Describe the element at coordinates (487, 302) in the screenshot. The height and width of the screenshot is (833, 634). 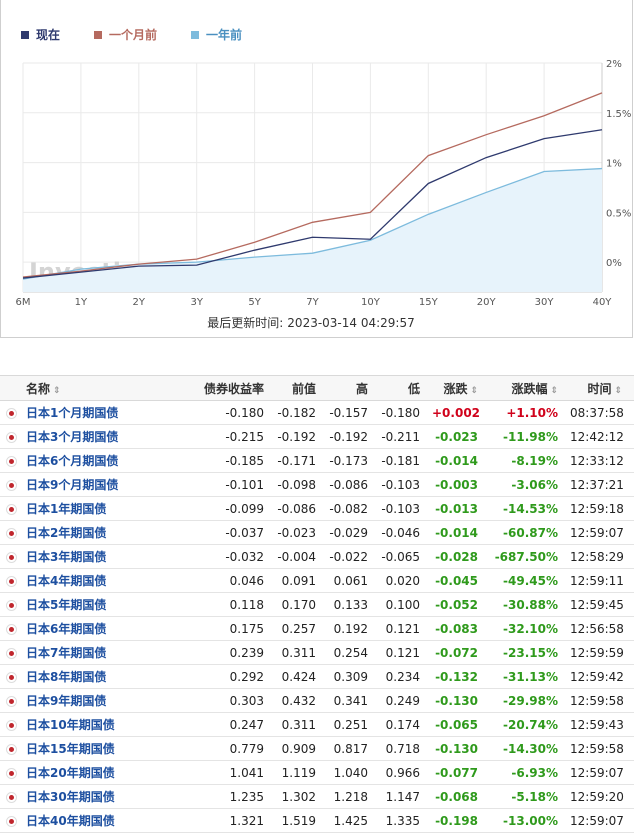
I see `x-tick-label: 20Y` at that location.